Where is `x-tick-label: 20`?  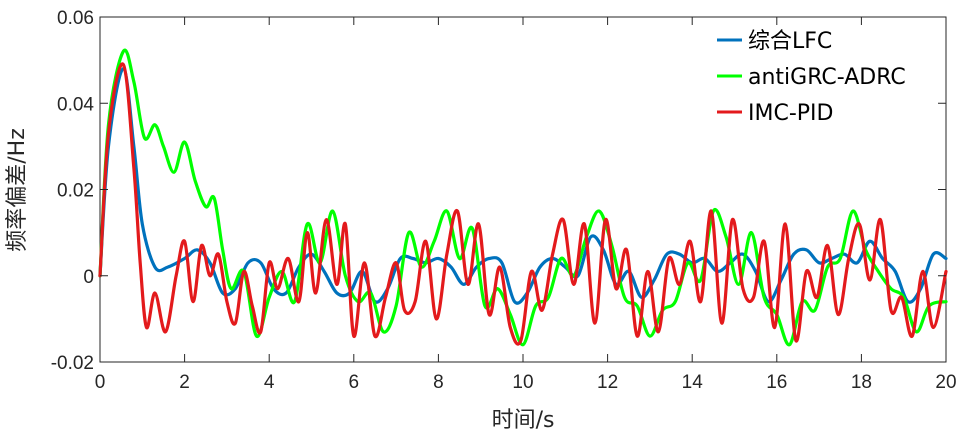
x-tick-label: 20 is located at coordinates (945, 382).